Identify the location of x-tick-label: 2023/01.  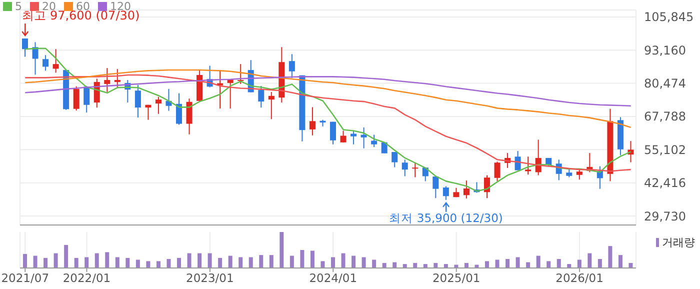
(210, 278).